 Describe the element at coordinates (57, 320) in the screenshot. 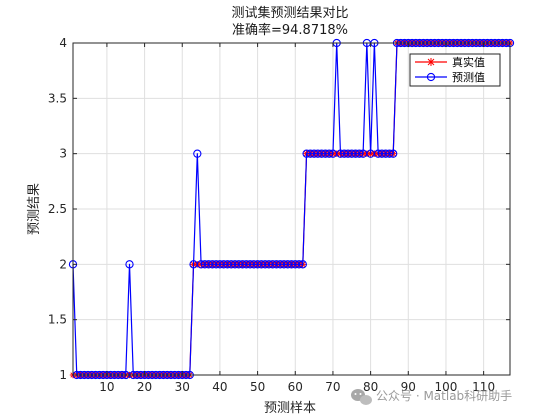

I see `y-tick-label: 1.5` at that location.